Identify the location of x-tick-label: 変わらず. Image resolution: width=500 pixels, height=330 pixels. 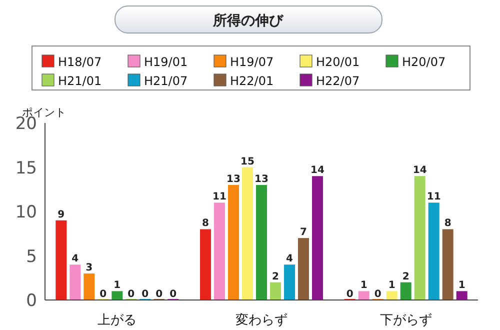
(262, 320).